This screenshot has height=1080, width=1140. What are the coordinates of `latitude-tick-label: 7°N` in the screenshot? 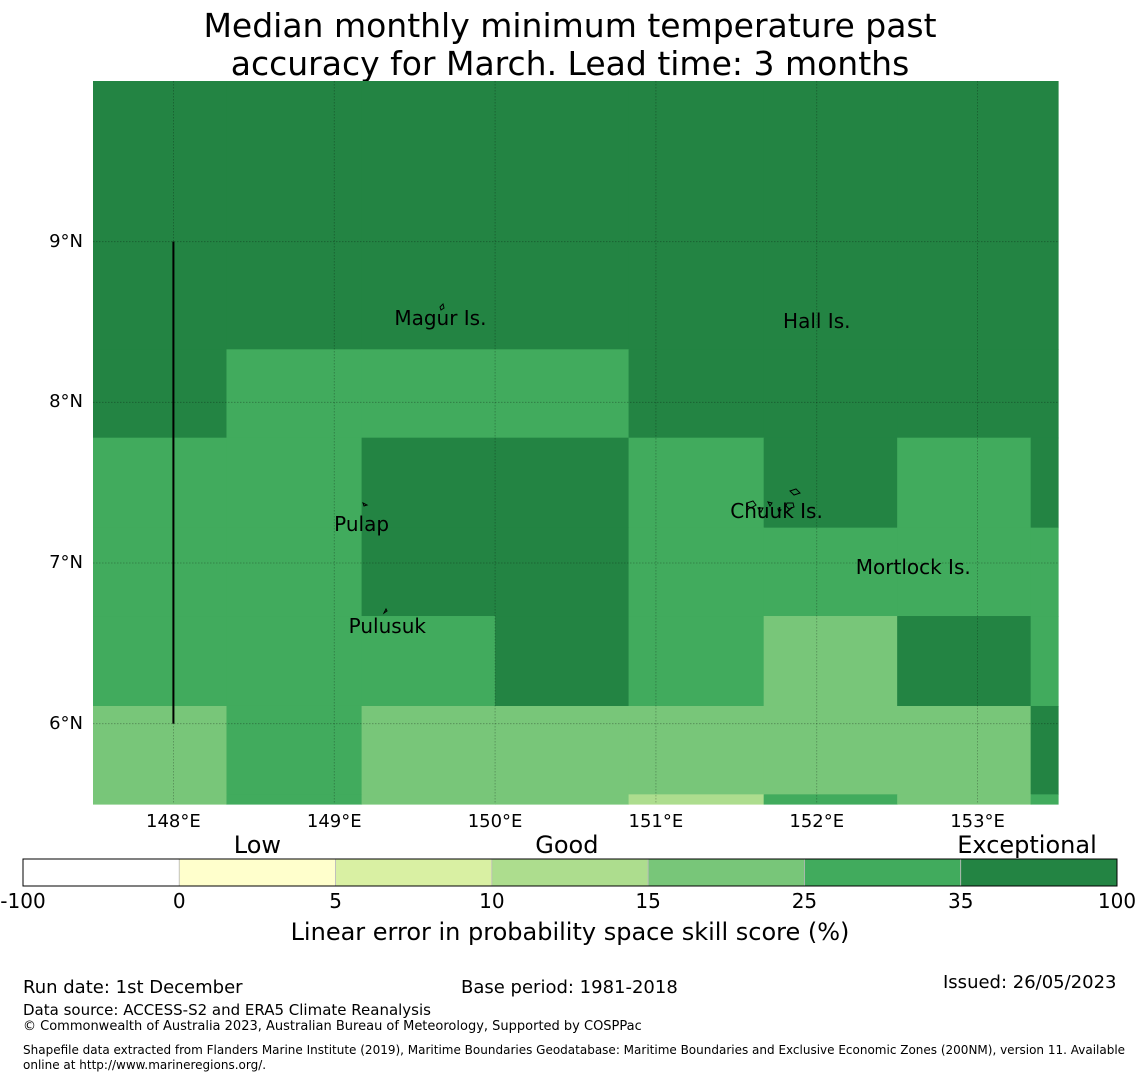 It's located at (66, 562).